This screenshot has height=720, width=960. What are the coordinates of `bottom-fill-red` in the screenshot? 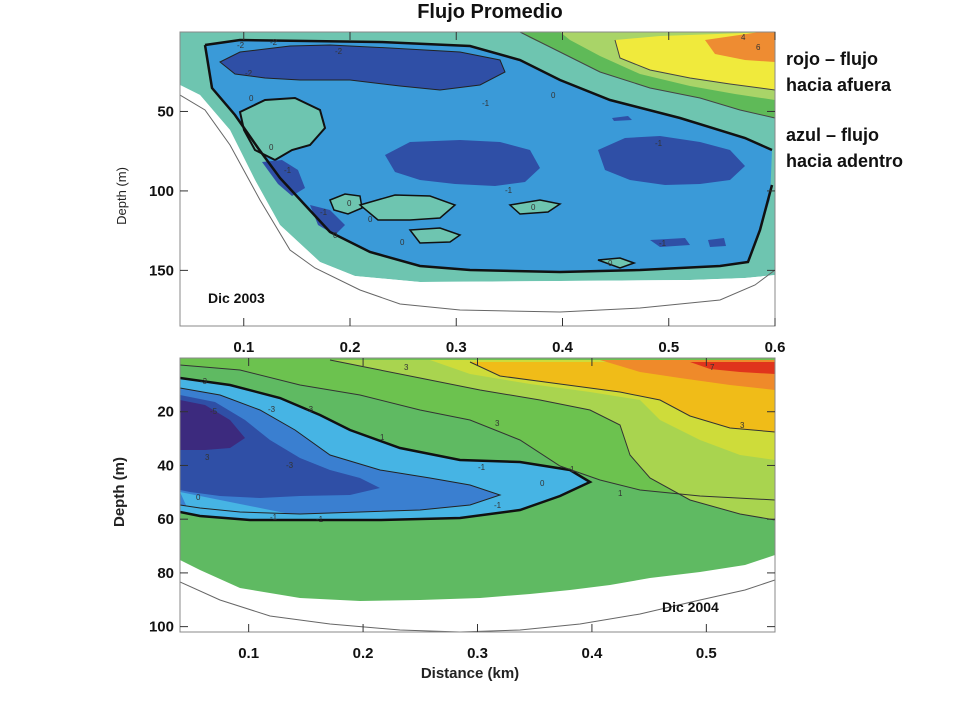 It's located at (732, 368).